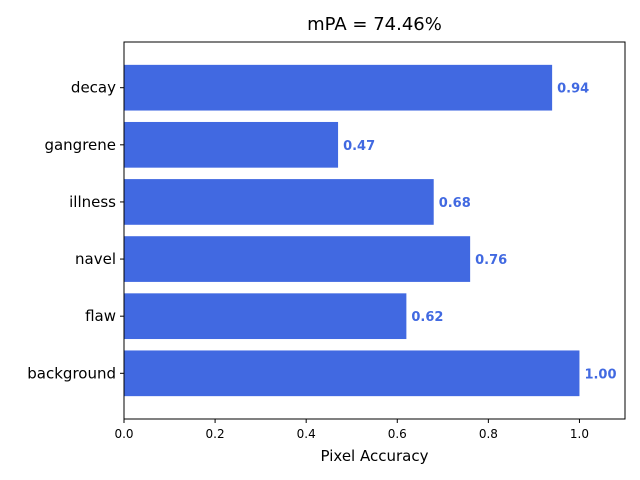 The image size is (640, 480). I want to click on x-axis-ticks: 0.0 0.2 0.4 0.6 0.8 1.0, so click(351, 430).